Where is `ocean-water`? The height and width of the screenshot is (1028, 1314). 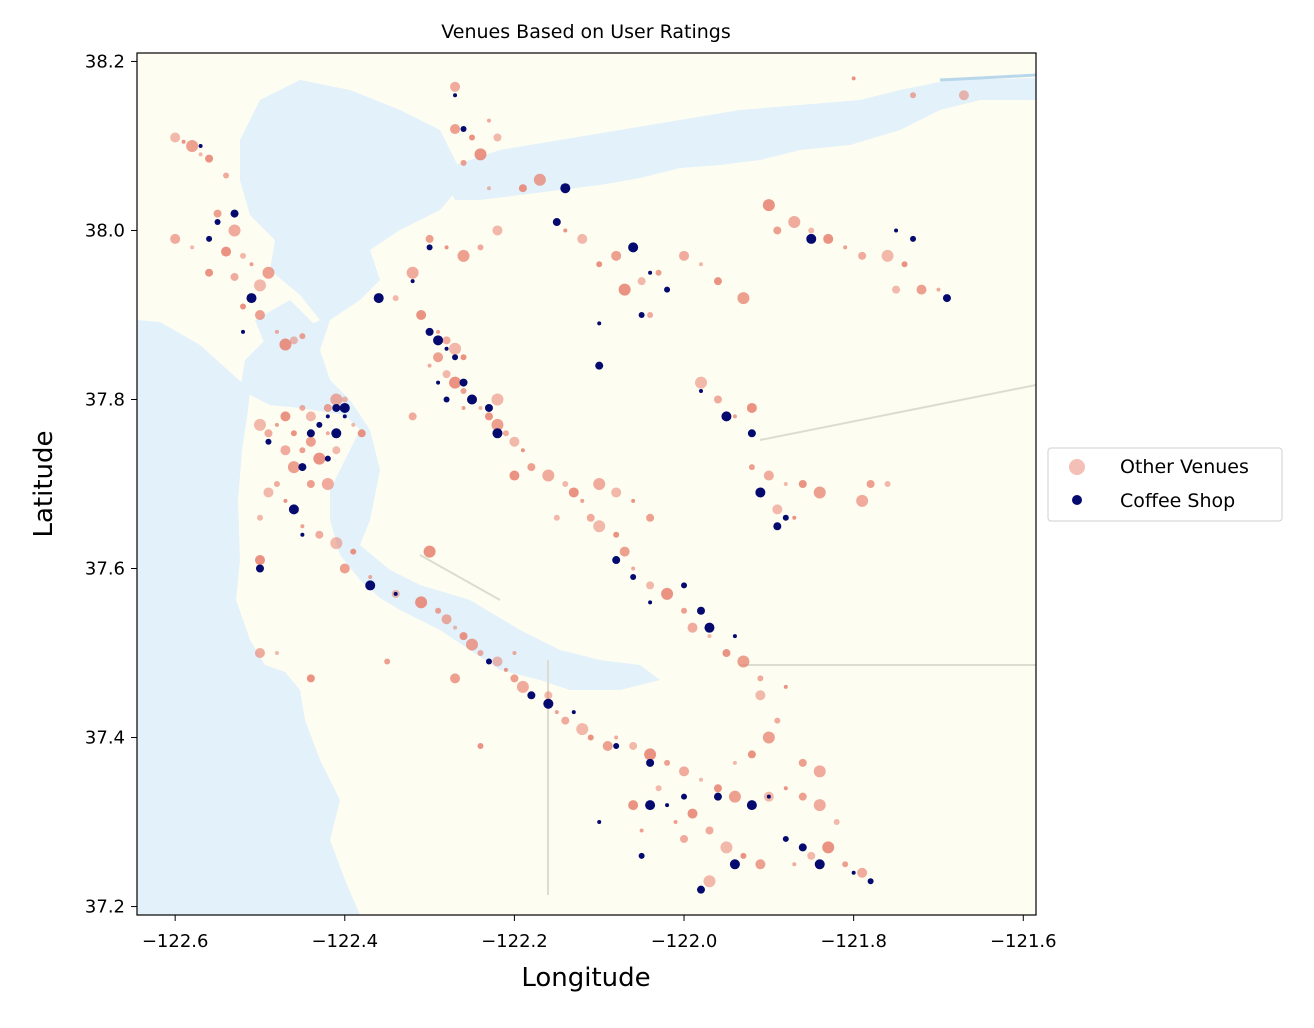 ocean-water is located at coordinates (248, 617).